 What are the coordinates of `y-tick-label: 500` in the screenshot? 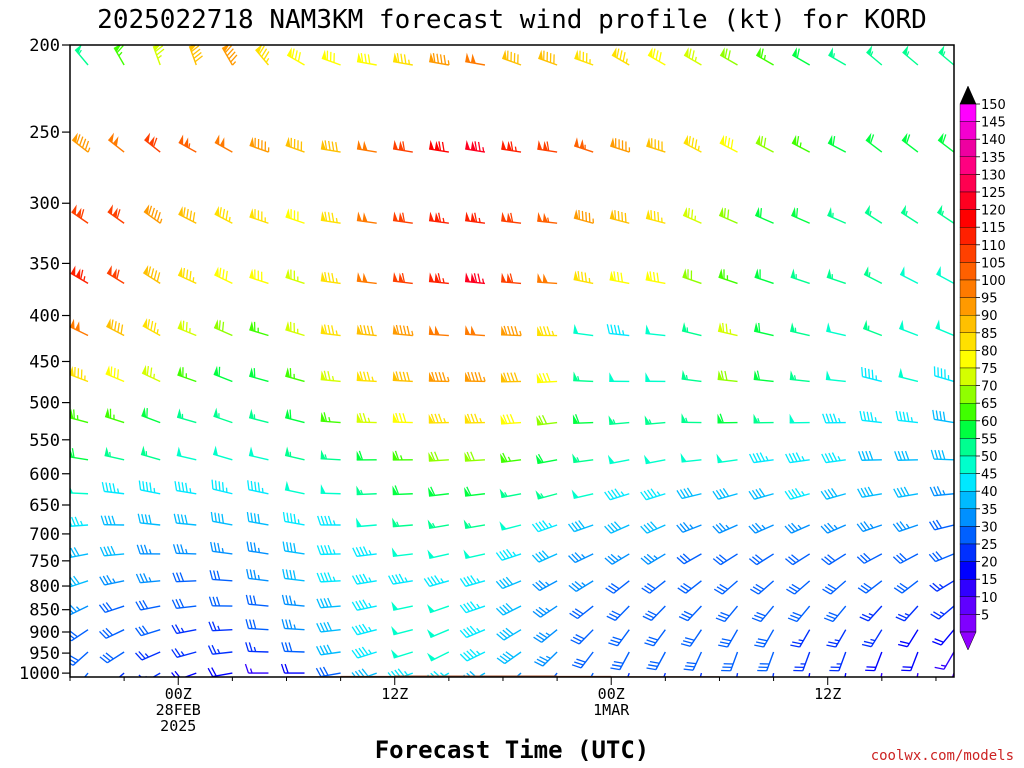 It's located at (44, 404).